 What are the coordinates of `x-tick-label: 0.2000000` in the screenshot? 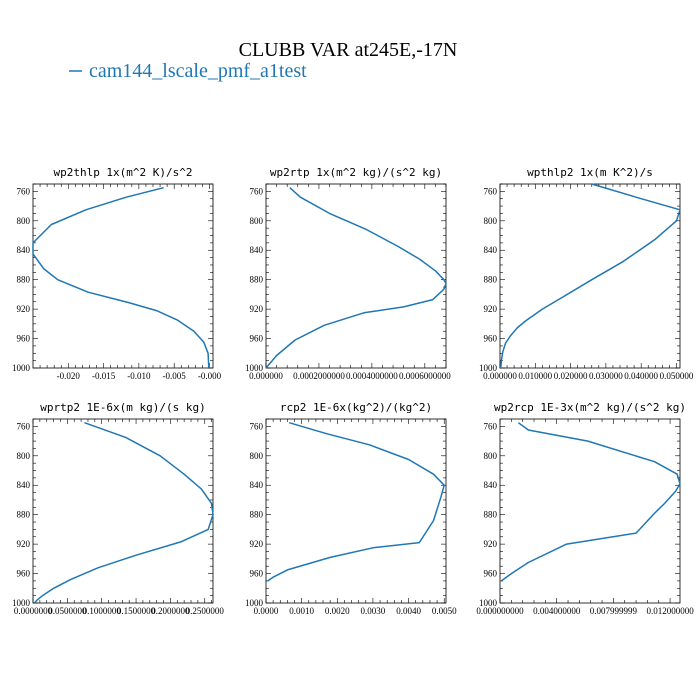 It's located at (170, 611).